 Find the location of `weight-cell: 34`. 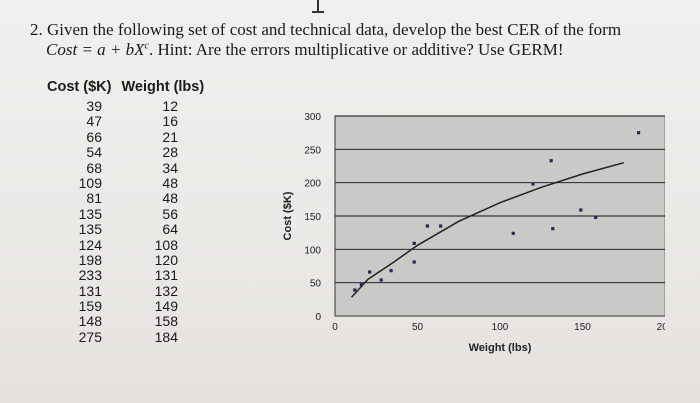

weight-cell: 34 is located at coordinates (170, 167).